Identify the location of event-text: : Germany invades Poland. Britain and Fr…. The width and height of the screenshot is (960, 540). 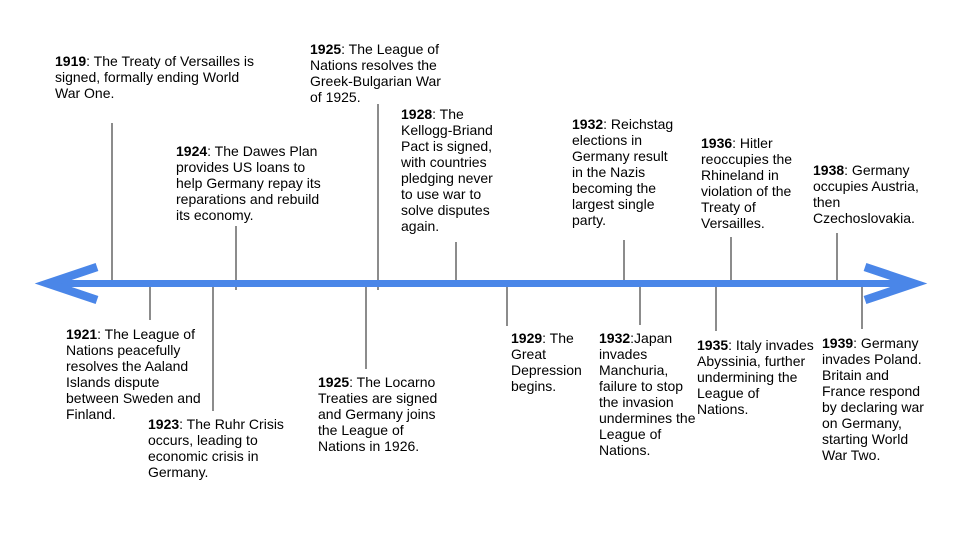
(873, 399).